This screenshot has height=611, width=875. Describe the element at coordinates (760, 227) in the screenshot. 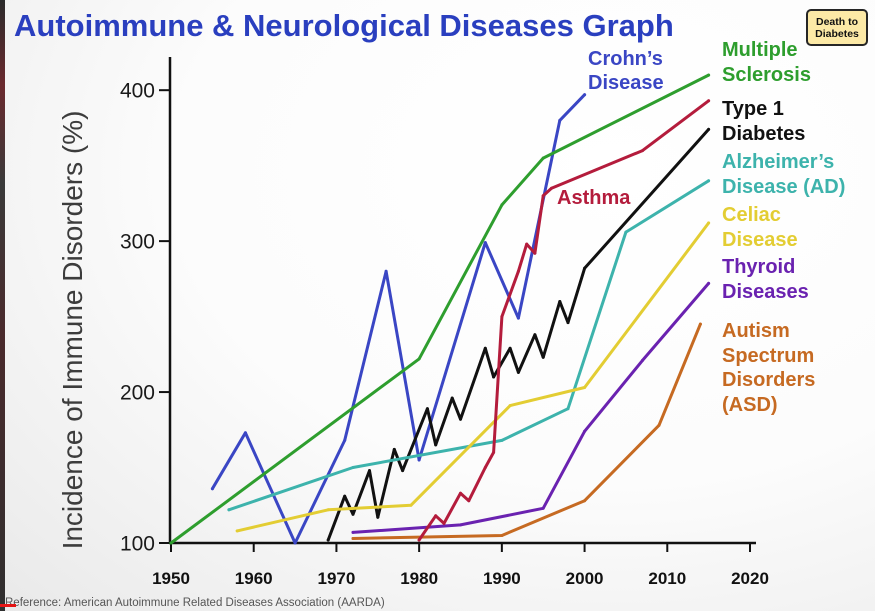

I see `series-label-celiac-disease: Celiac Disease` at that location.